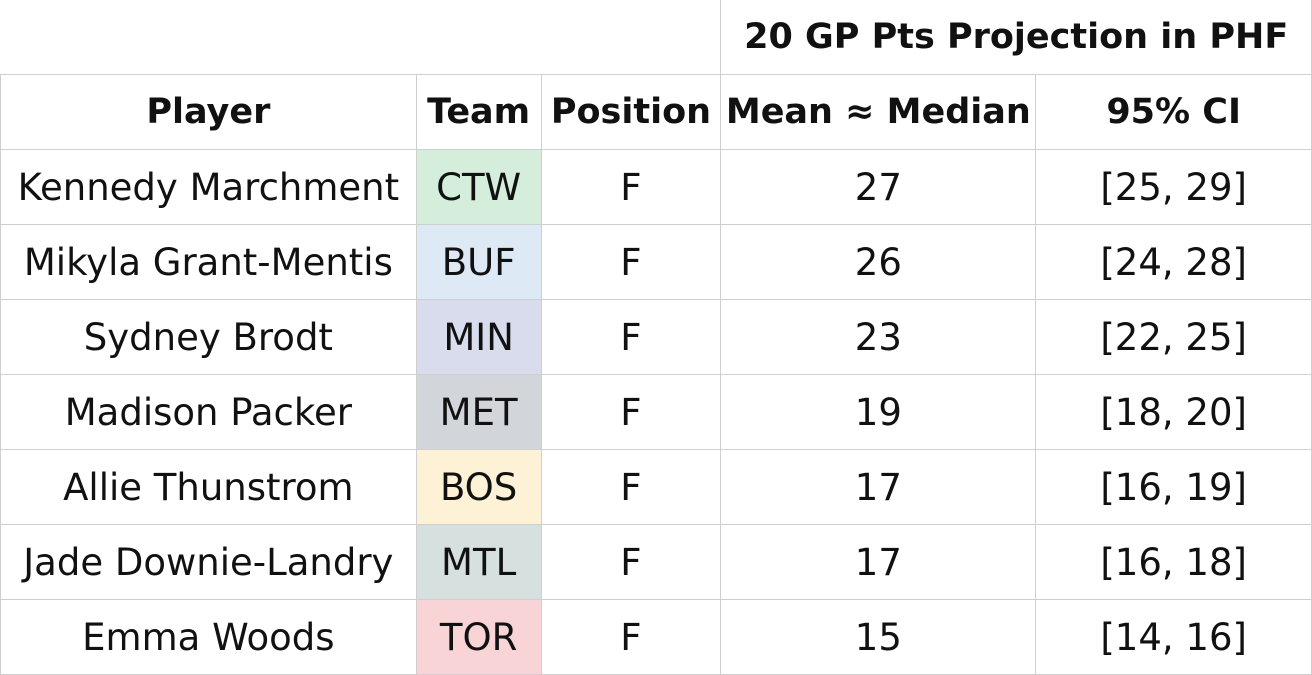 The height and width of the screenshot is (675, 1312). I want to click on ci-cell: [25, 29], so click(1173, 187).